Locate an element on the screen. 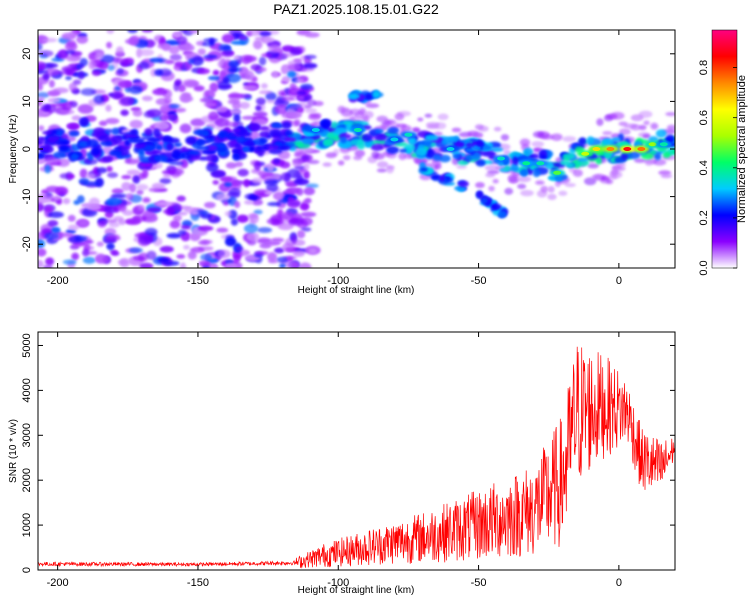 This screenshot has height=605, width=750. colorbar-tick-label: 0.6 is located at coordinates (704, 117).